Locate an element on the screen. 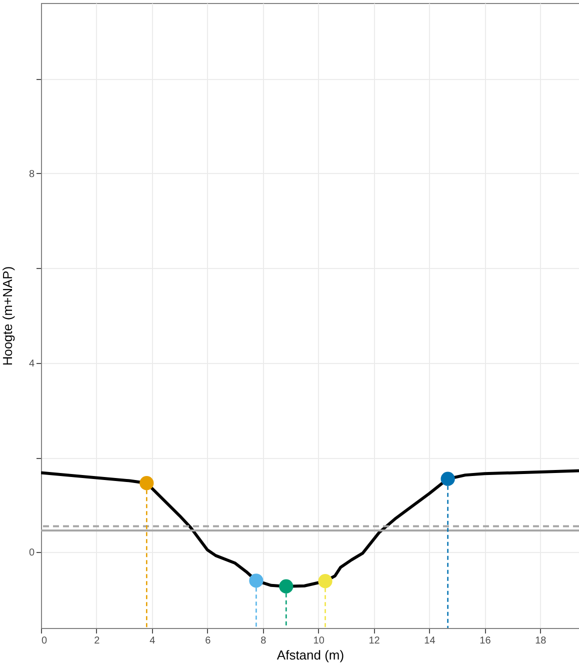 This screenshot has height=668, width=579. x-tick-label: 18 is located at coordinates (541, 641).